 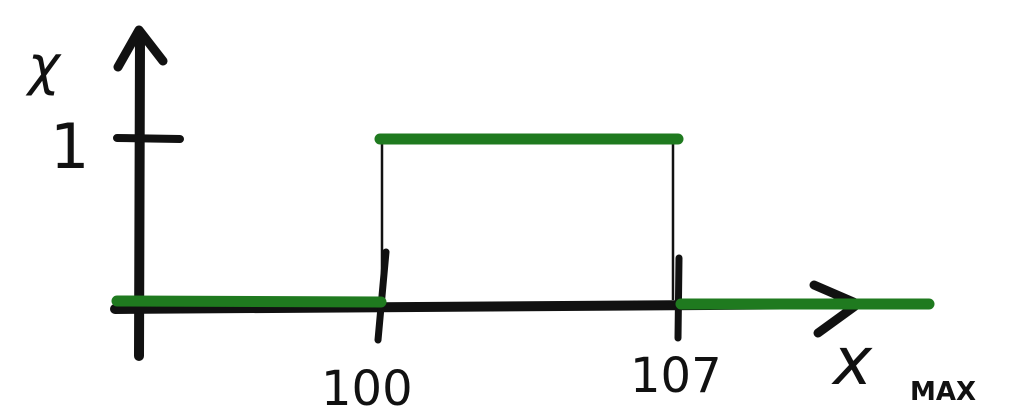 I want to click on x-axis-subscript: MAX, so click(x=943, y=392).